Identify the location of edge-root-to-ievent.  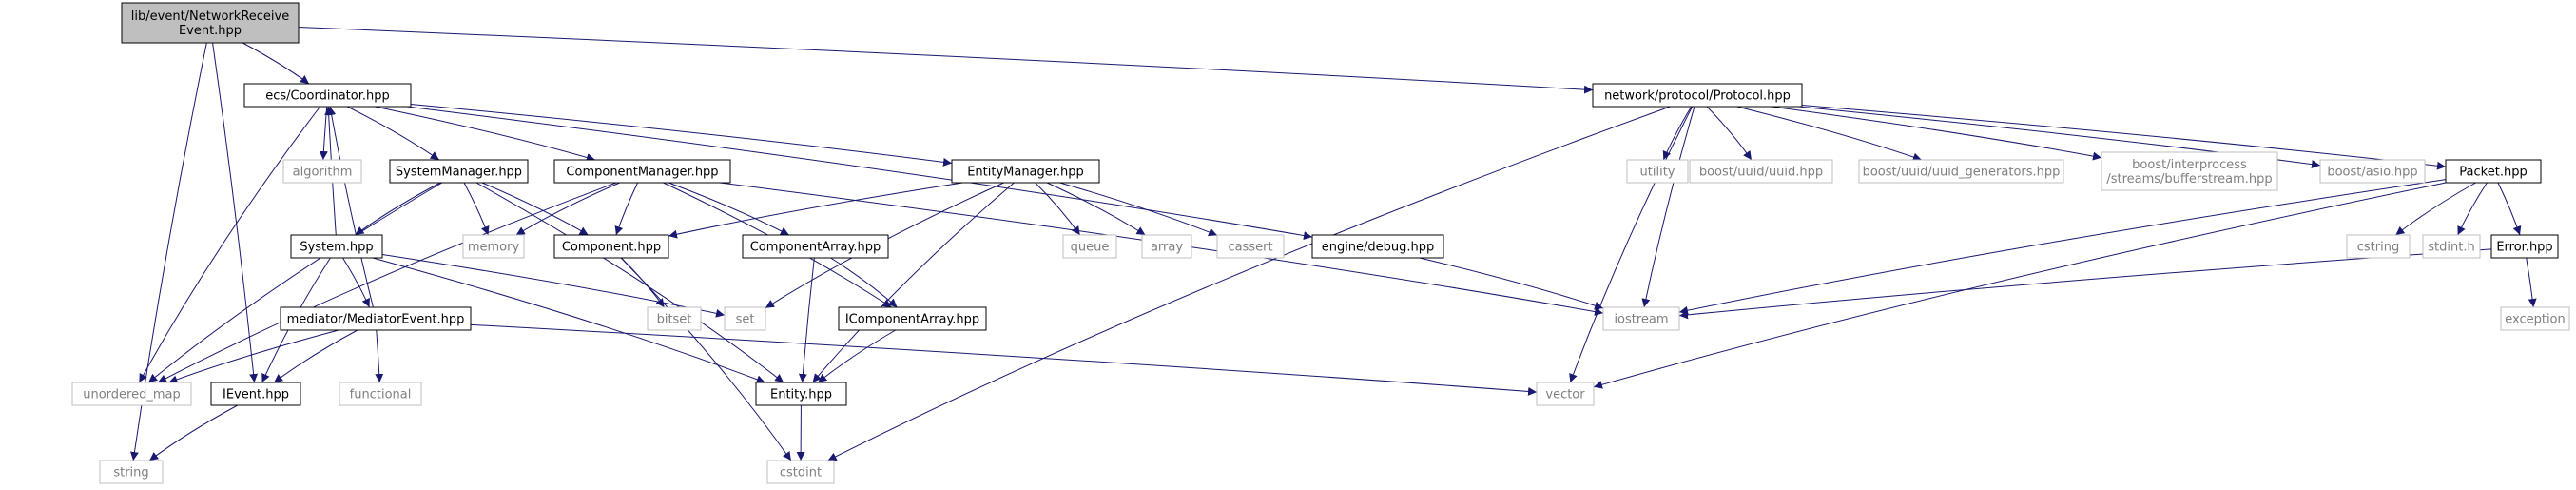
(235, 212).